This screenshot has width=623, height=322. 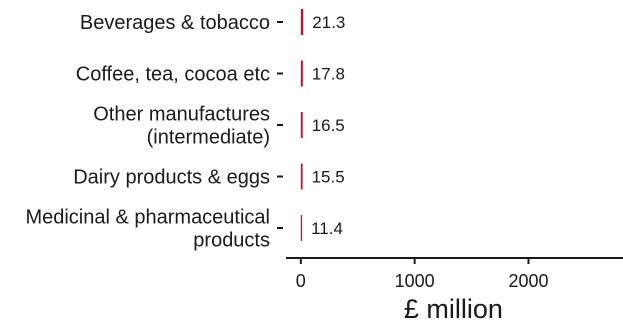 What do you see at coordinates (171, 178) in the screenshot?
I see `category-label: Dairy products & eggs` at bounding box center [171, 178].